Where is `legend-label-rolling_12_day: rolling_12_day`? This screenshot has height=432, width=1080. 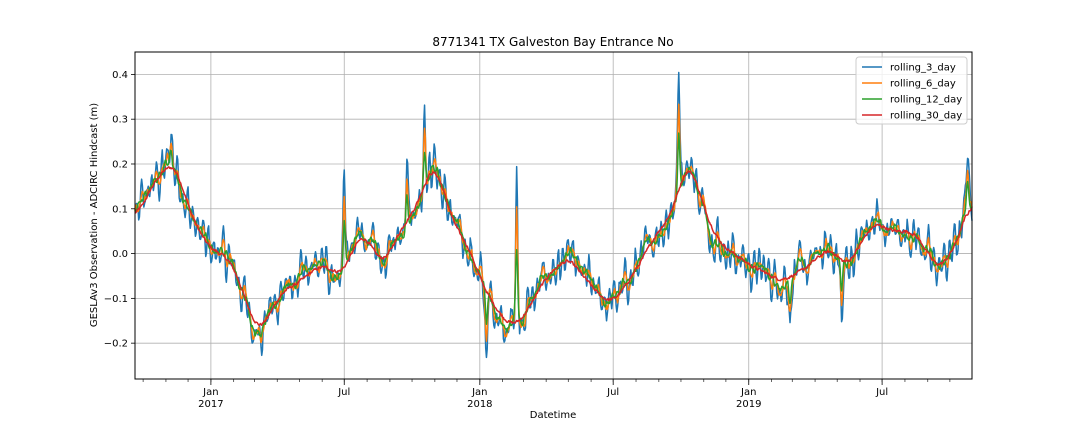
legend-label-rolling_12_day: rolling_12_day is located at coordinates (926, 100).